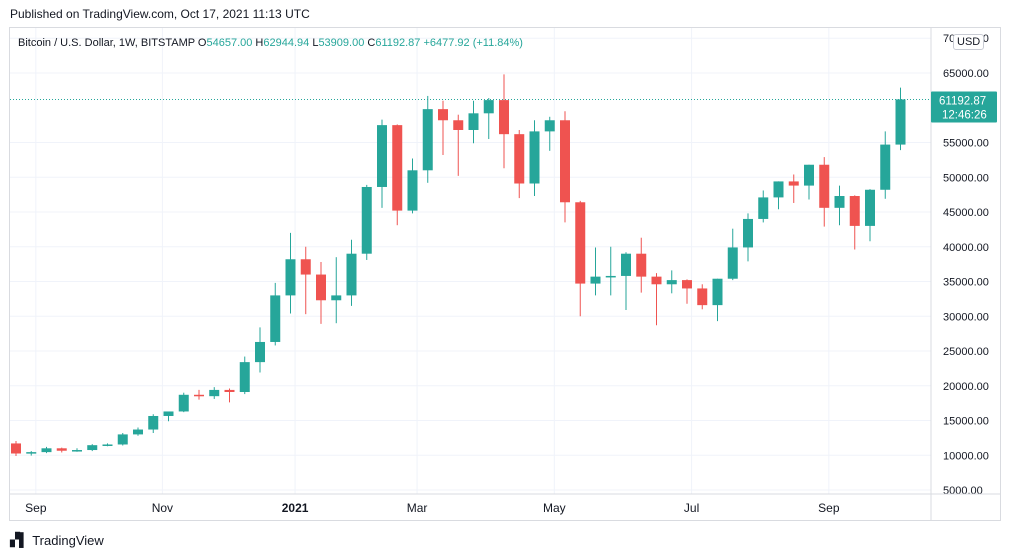 This screenshot has width=1012, height=558. What do you see at coordinates (962, 101) in the screenshot?
I see `last-price-label: 61192.87` at bounding box center [962, 101].